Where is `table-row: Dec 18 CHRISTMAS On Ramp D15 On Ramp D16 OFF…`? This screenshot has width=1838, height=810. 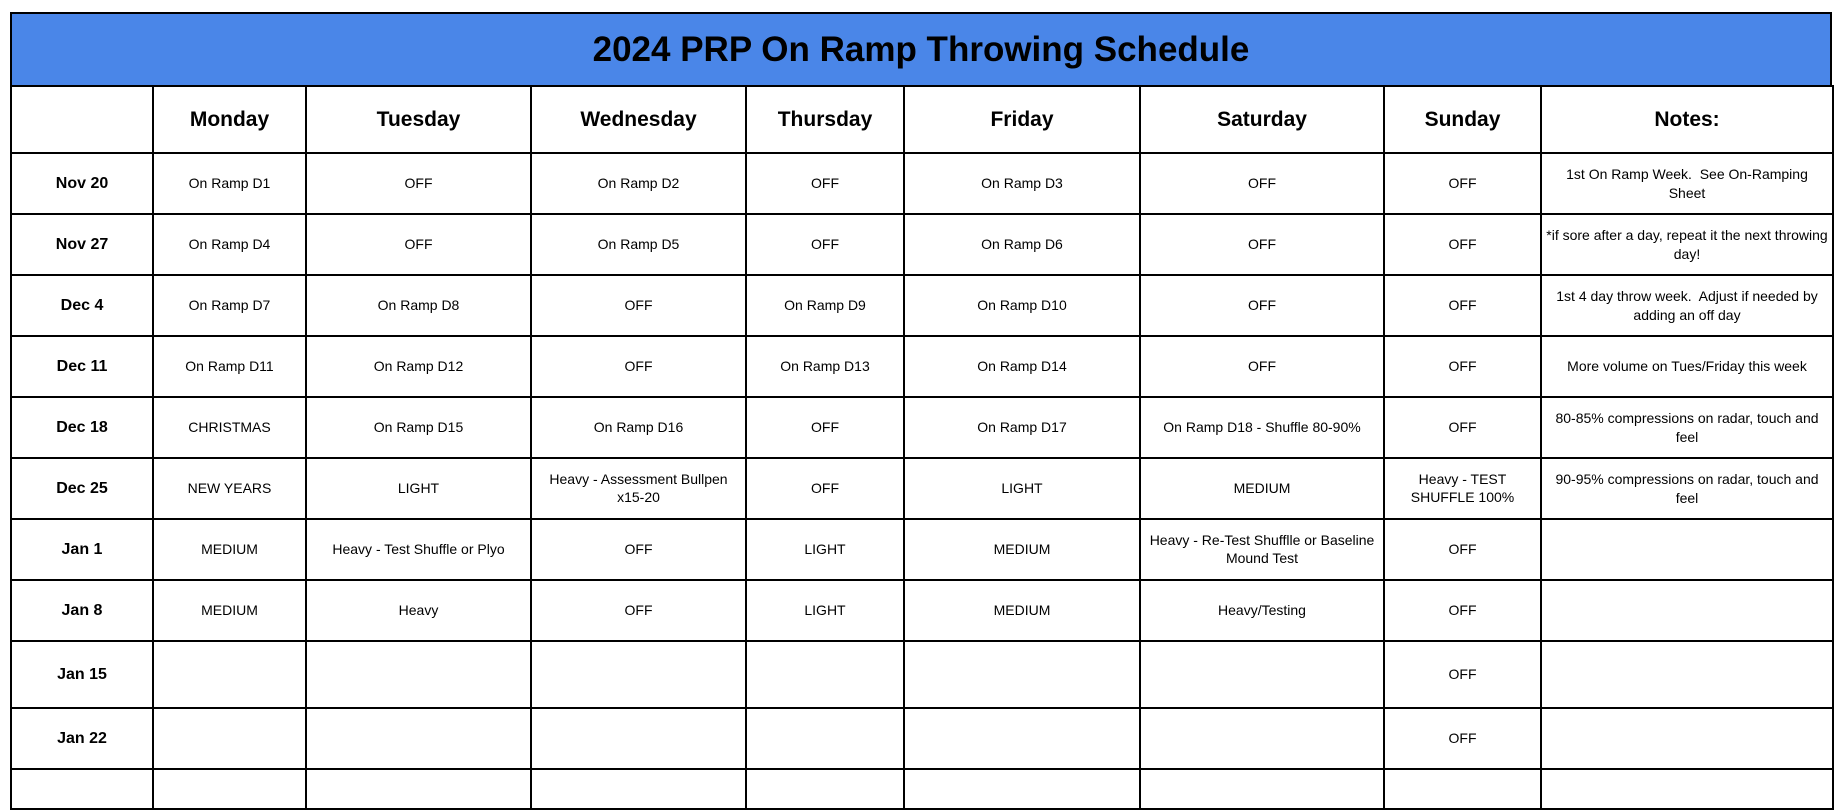 table-row: Dec 18 CHRISTMAS On Ramp D15 On Ramp D16 OFF… is located at coordinates (922, 427).